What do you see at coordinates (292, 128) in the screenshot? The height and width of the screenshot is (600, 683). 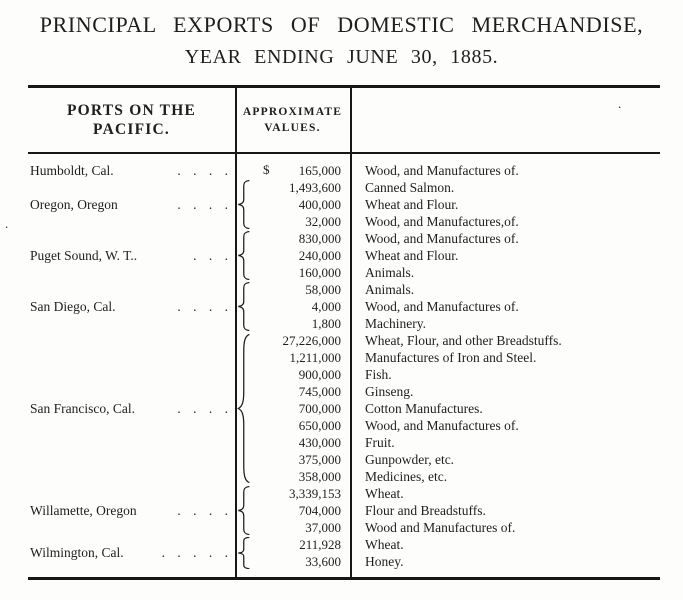 I see `values-header-line-2: VALUES.` at bounding box center [292, 128].